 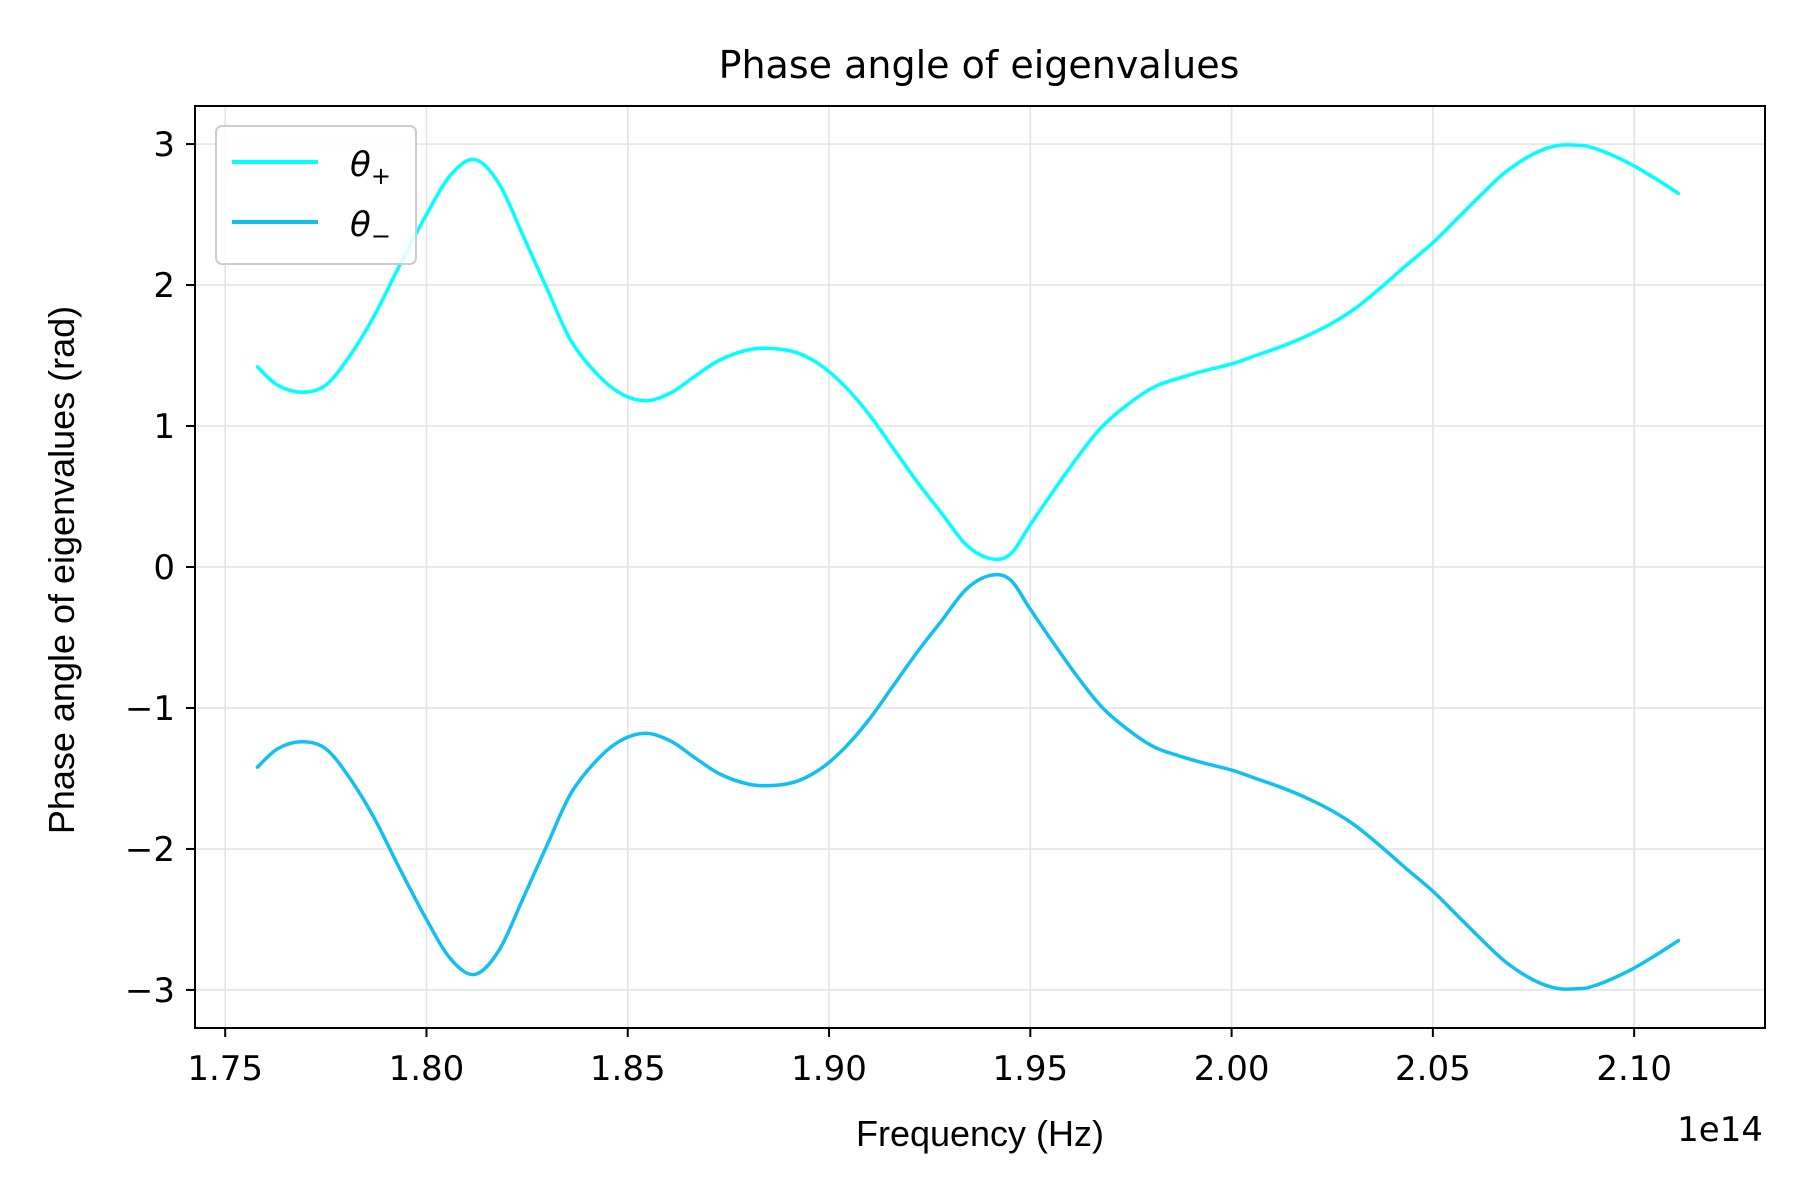 I want to click on x-offset-label: 1e14, so click(x=1720, y=1130).